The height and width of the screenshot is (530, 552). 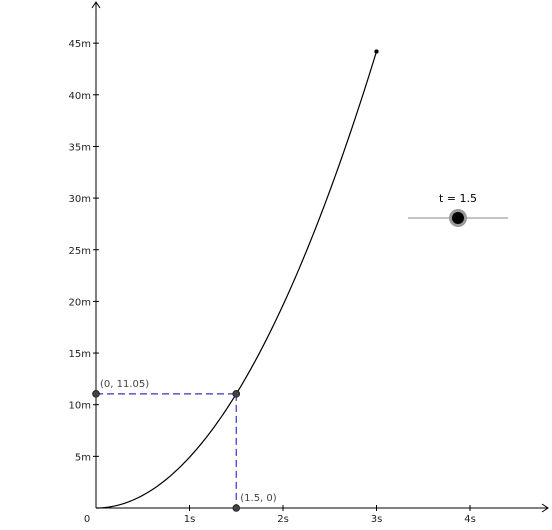 I want to click on x-axis-arrow-icon, so click(x=545, y=508).